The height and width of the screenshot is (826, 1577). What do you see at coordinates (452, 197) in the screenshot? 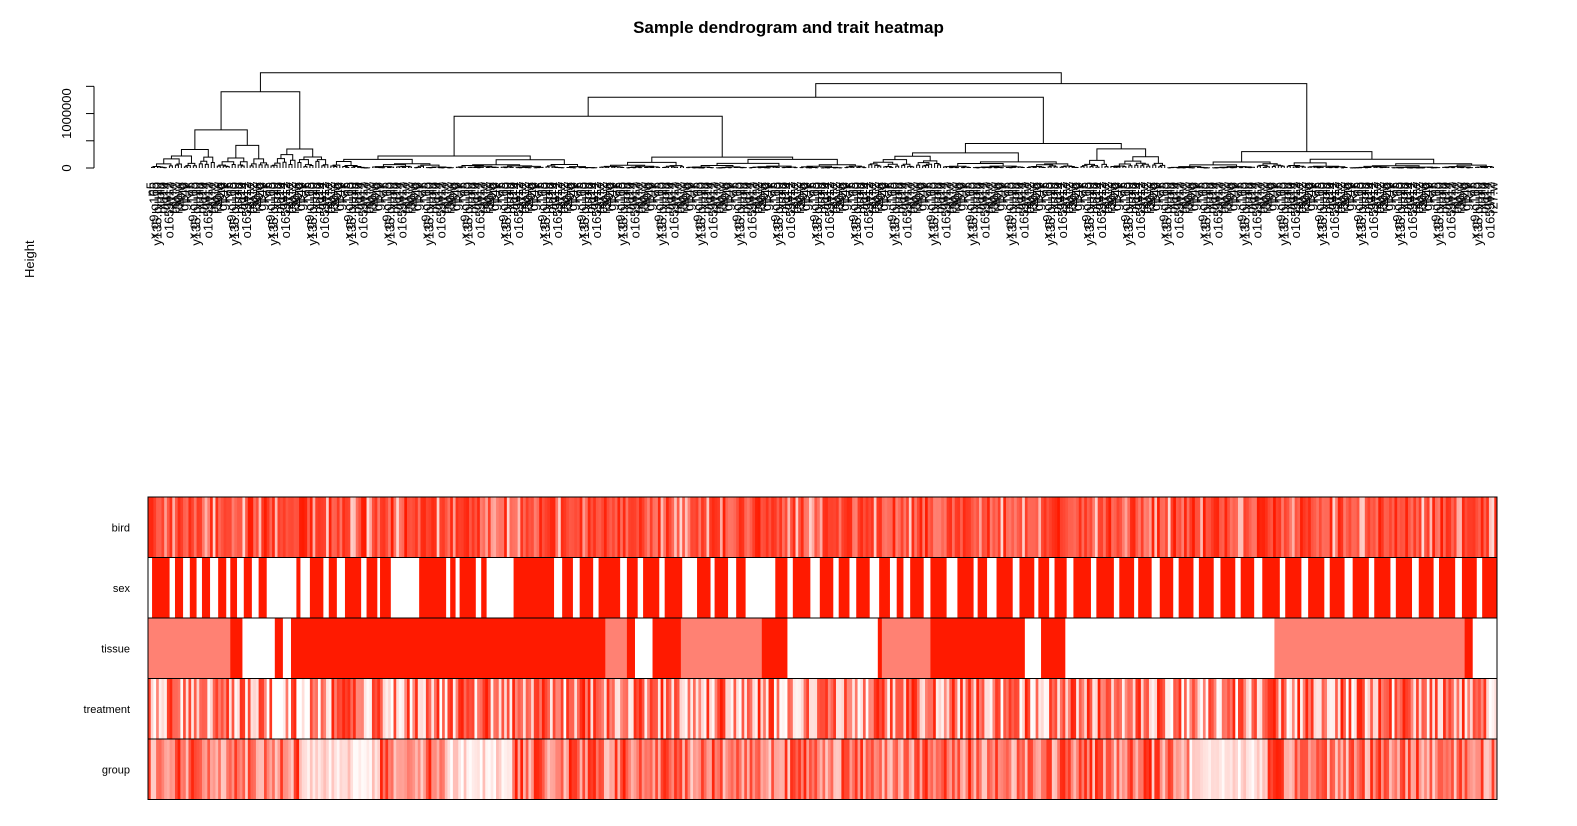
I see `leaf-label: r49.o` at bounding box center [452, 197].